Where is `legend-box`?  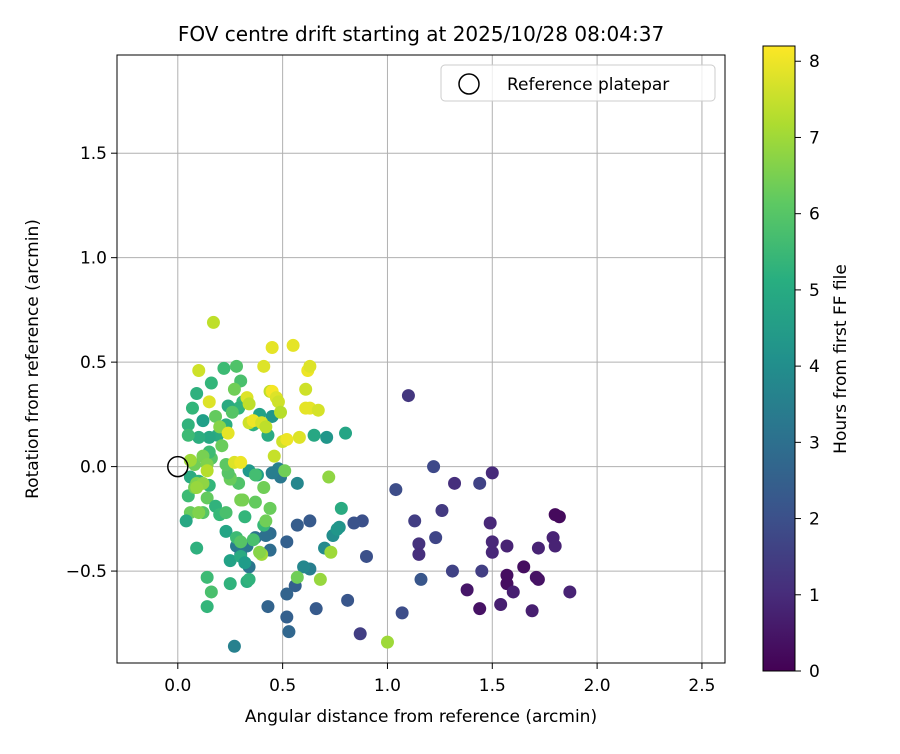
legend-box is located at coordinates (578, 83).